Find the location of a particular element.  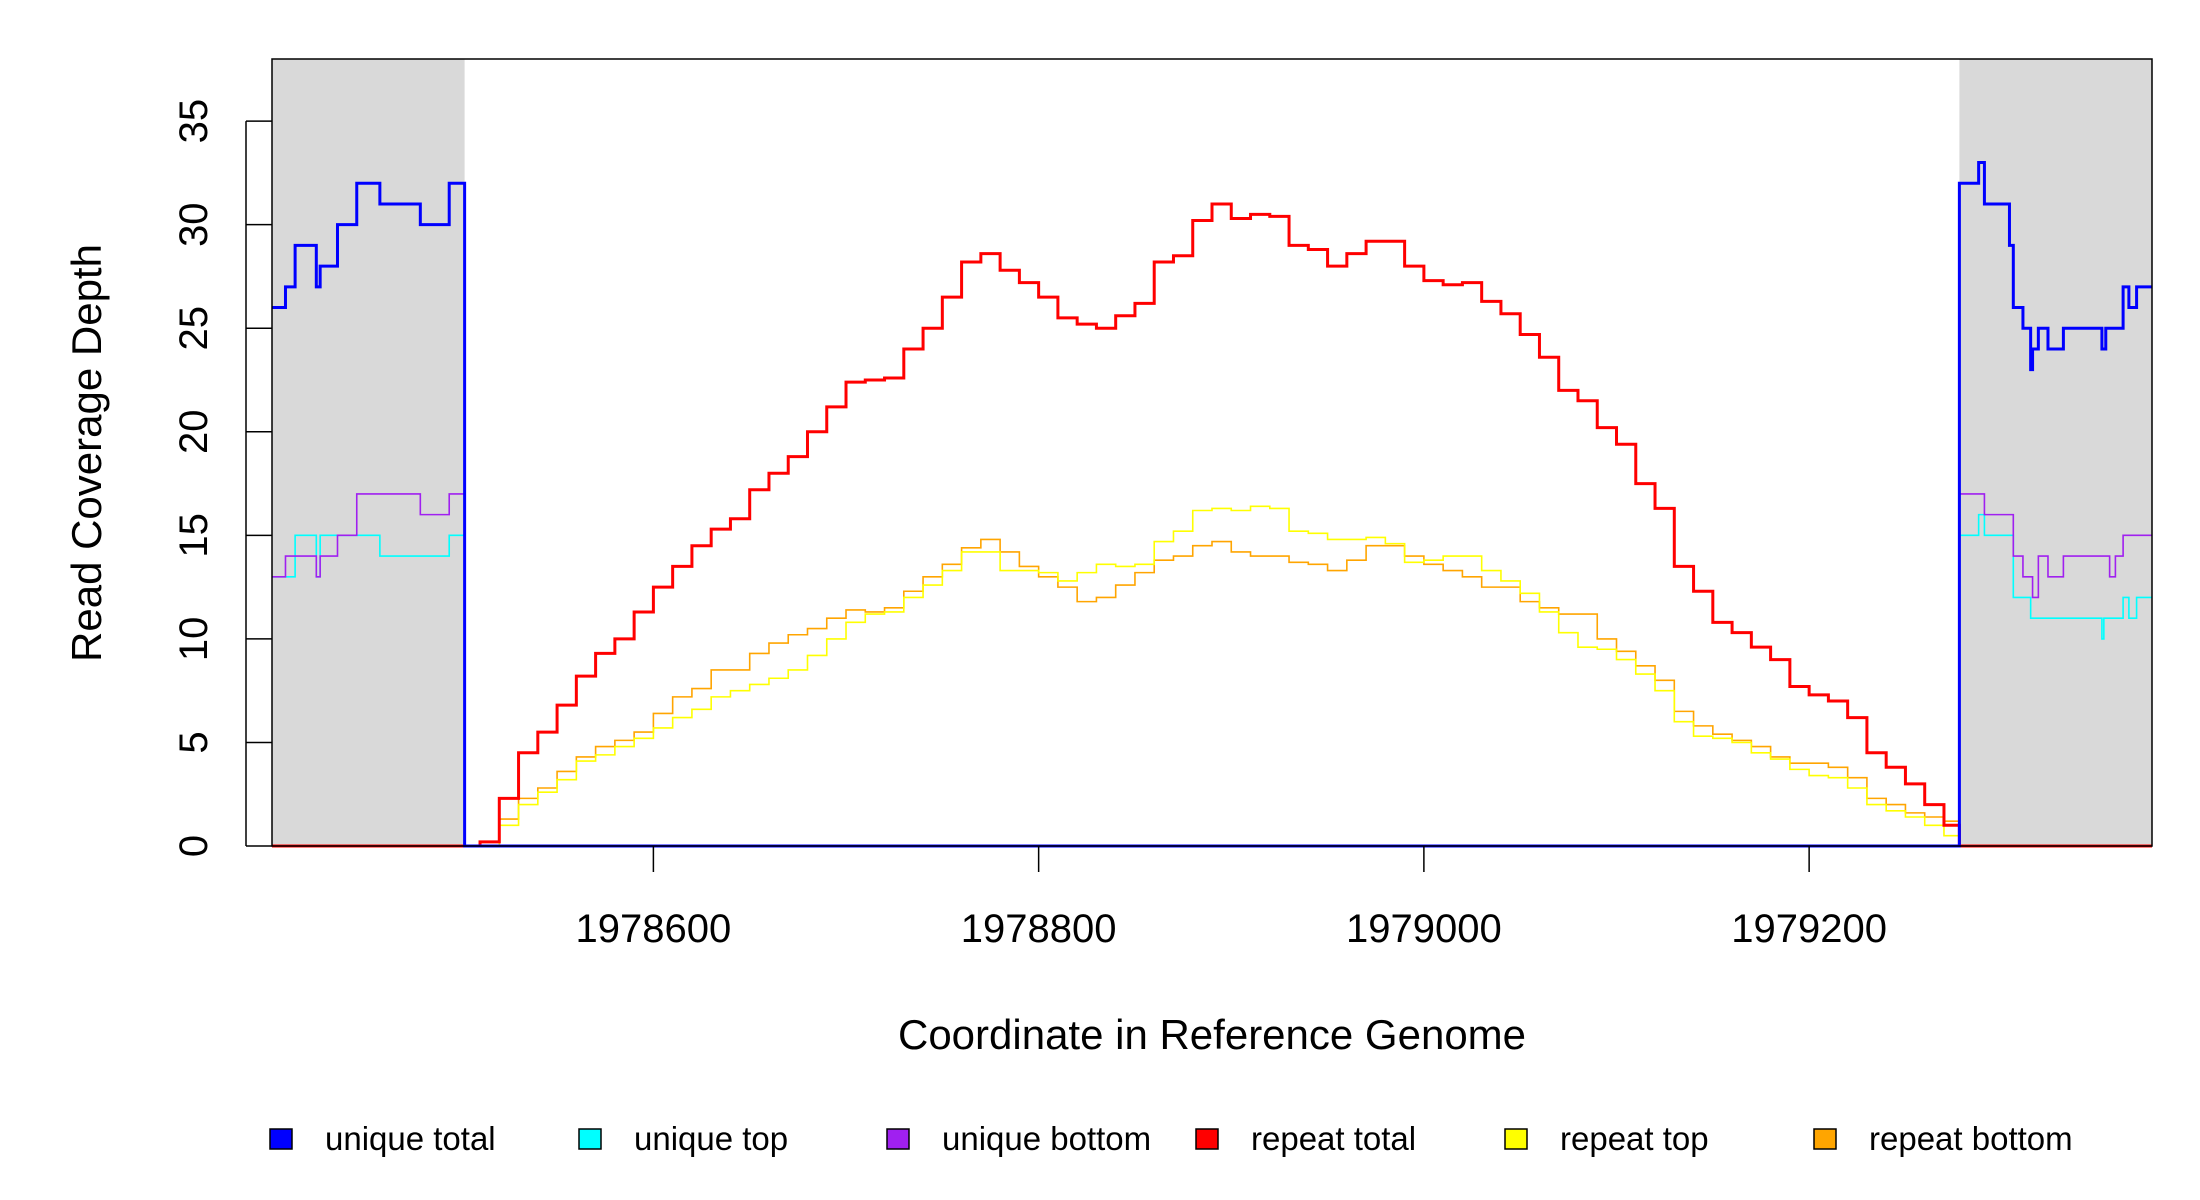

legend-item: unique bottom is located at coordinates (1018, 1138).